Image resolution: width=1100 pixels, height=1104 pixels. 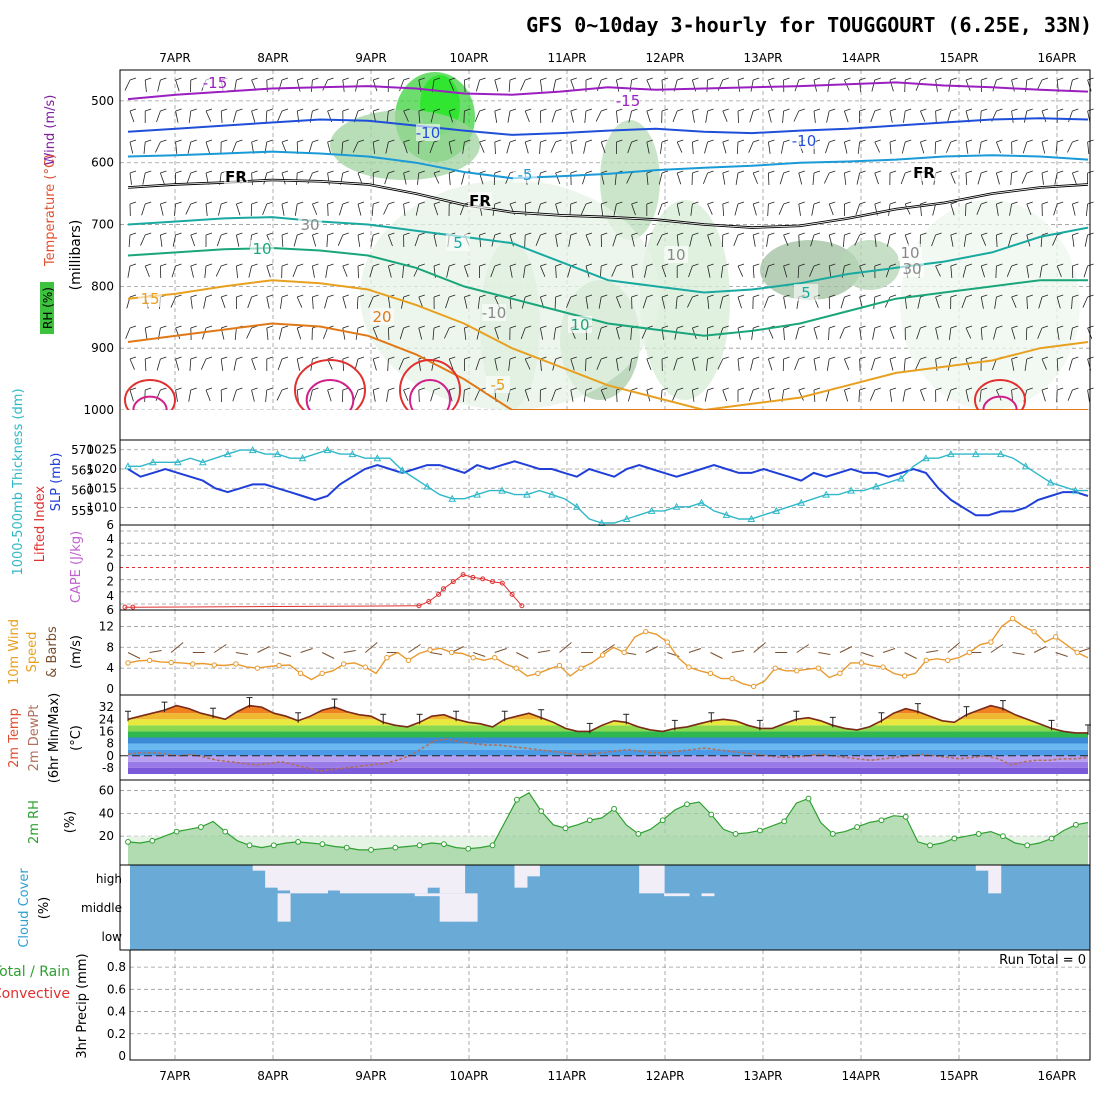 I want to click on cloud-cell-high, so click(x=433, y=876).